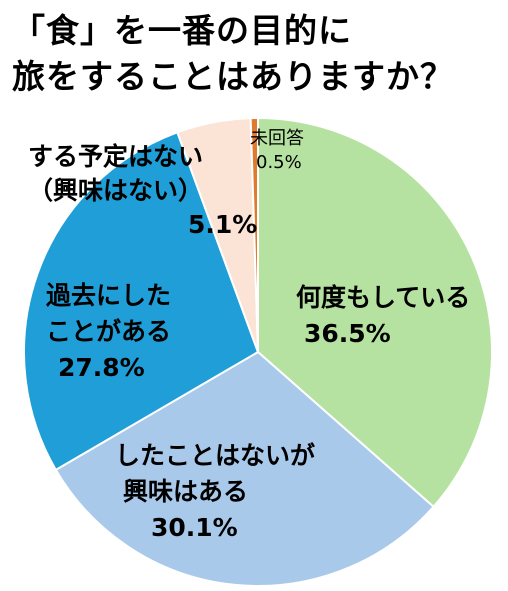 This screenshot has height=591, width=508. Describe the element at coordinates (116, 156) in the screenshot. I see `slice-label-no-plan-text-1: する予定はない` at that location.